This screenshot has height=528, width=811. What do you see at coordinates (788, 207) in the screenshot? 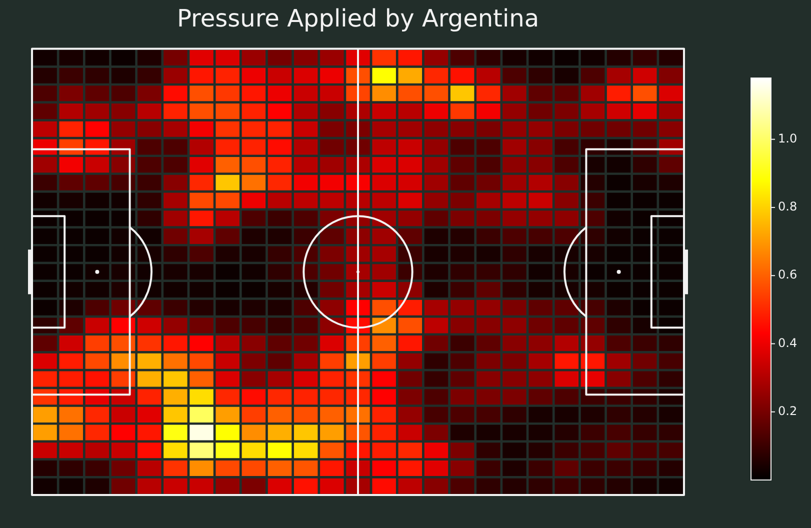
I see `color-bar-label: 0.8` at bounding box center [788, 207].